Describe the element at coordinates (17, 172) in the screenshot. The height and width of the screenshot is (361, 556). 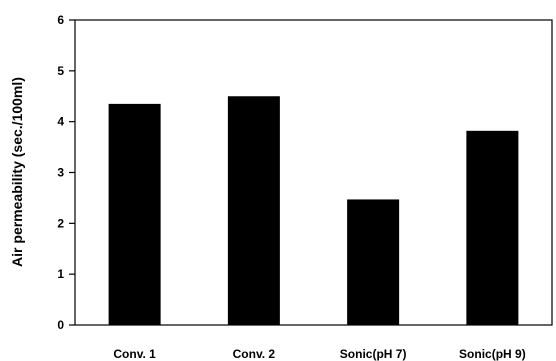
I see `y-axis-title: Air permeability (sec./100ml)` at that location.